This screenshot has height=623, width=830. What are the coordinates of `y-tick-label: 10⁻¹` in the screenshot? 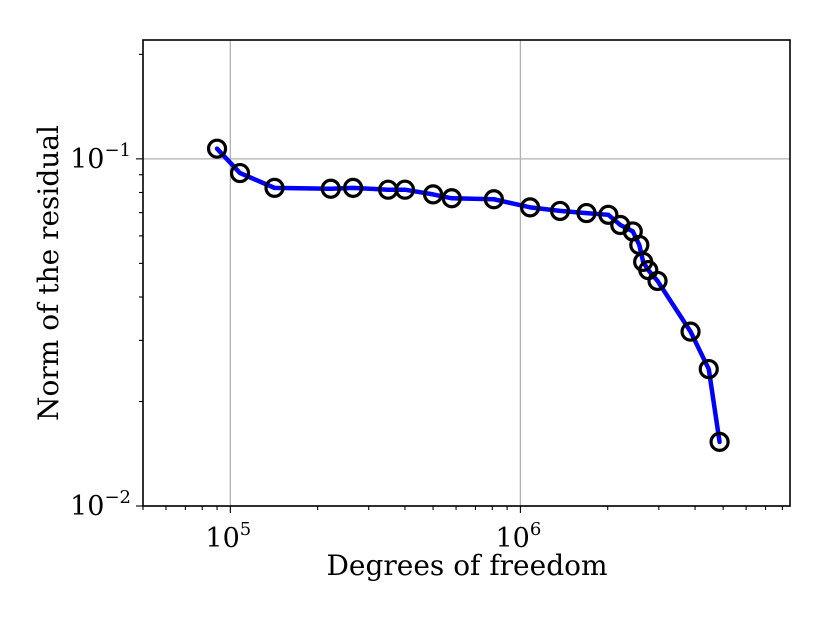 It's located at (100, 157).